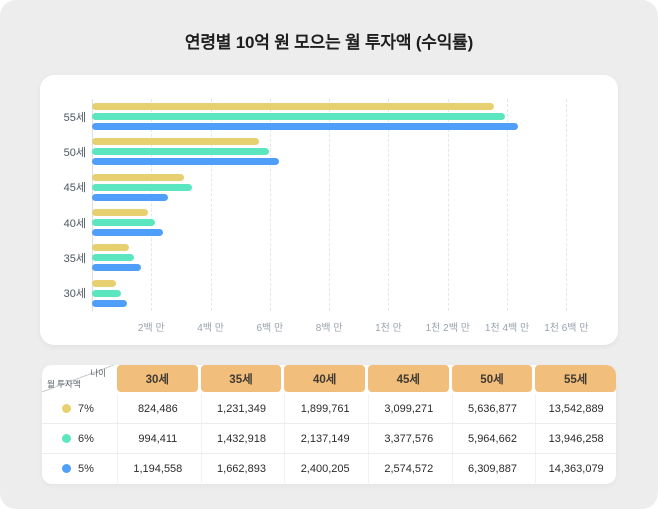 The image size is (658, 509). What do you see at coordinates (74, 152) in the screenshot?
I see `y-axis-category-label: 50세` at bounding box center [74, 152].